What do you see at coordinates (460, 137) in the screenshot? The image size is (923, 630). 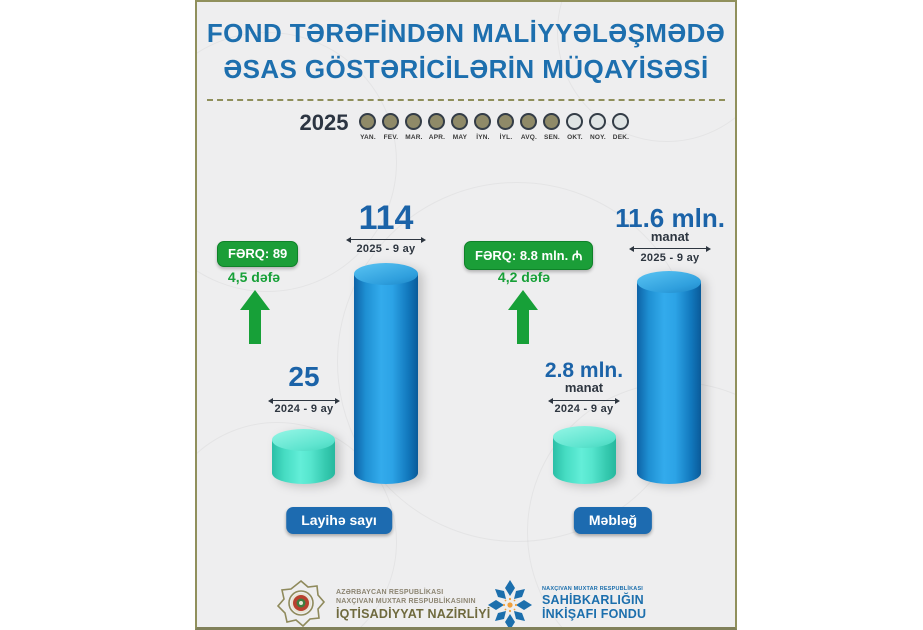 I see `month-label: MAY` at bounding box center [460, 137].